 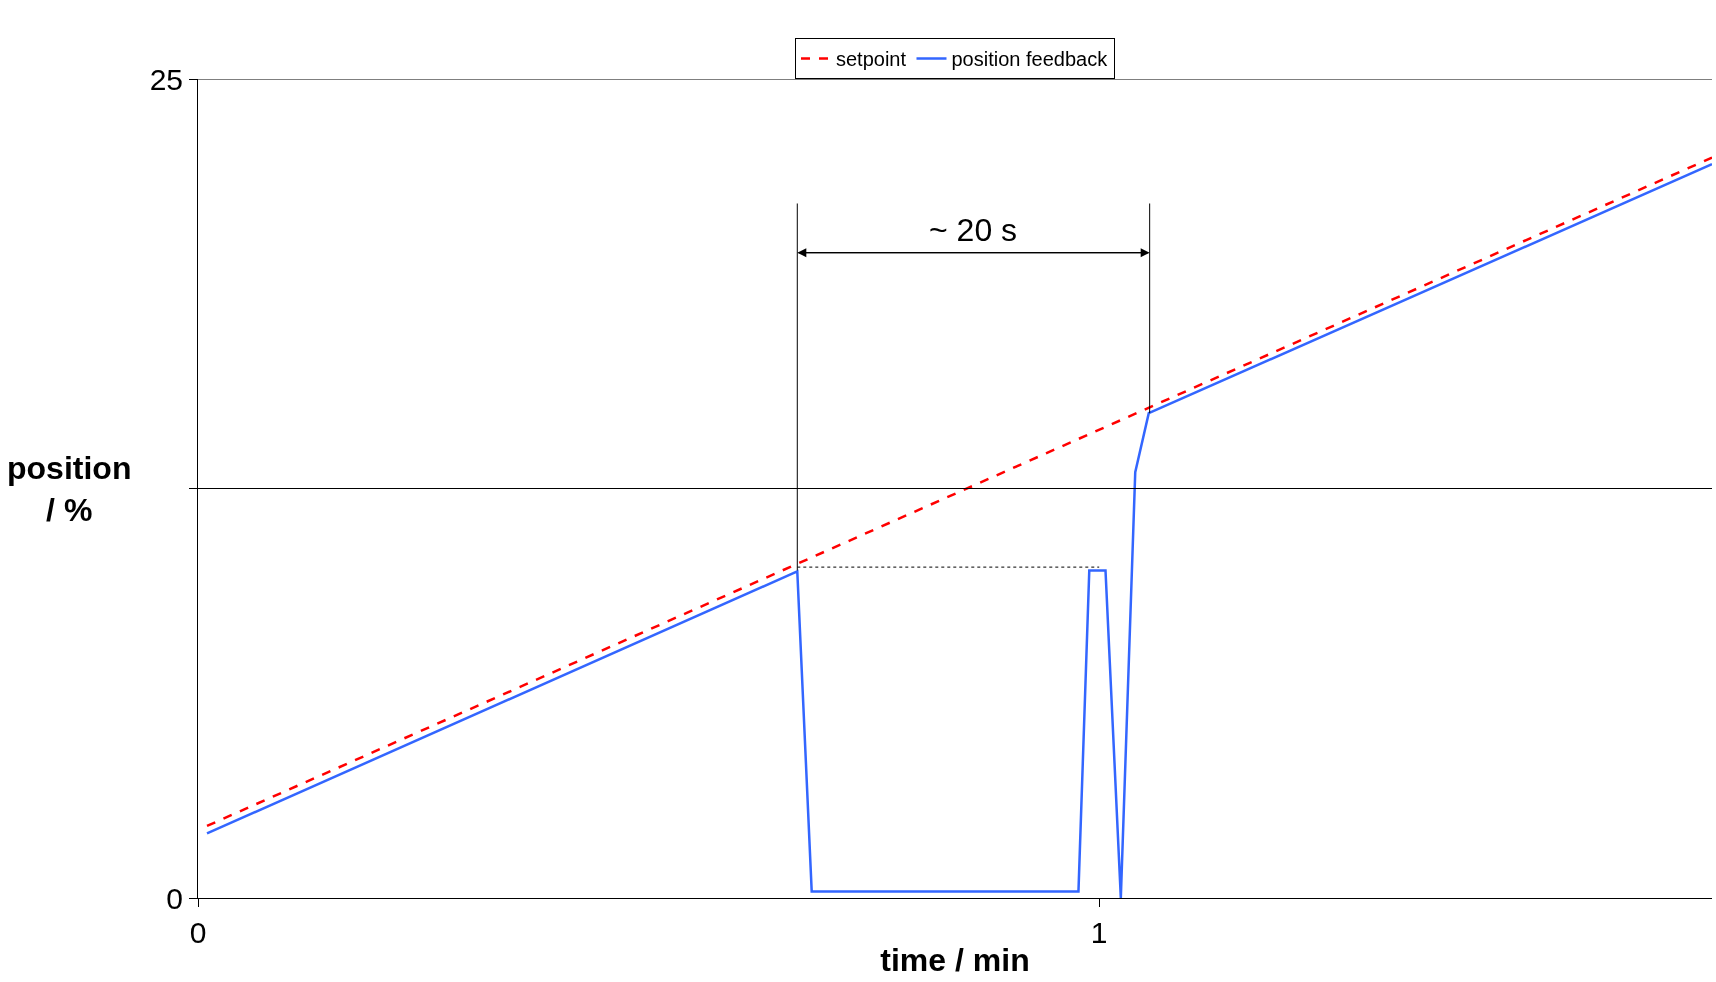 What do you see at coordinates (973, 230) in the screenshot?
I see `annotation: ~ 20 s` at bounding box center [973, 230].